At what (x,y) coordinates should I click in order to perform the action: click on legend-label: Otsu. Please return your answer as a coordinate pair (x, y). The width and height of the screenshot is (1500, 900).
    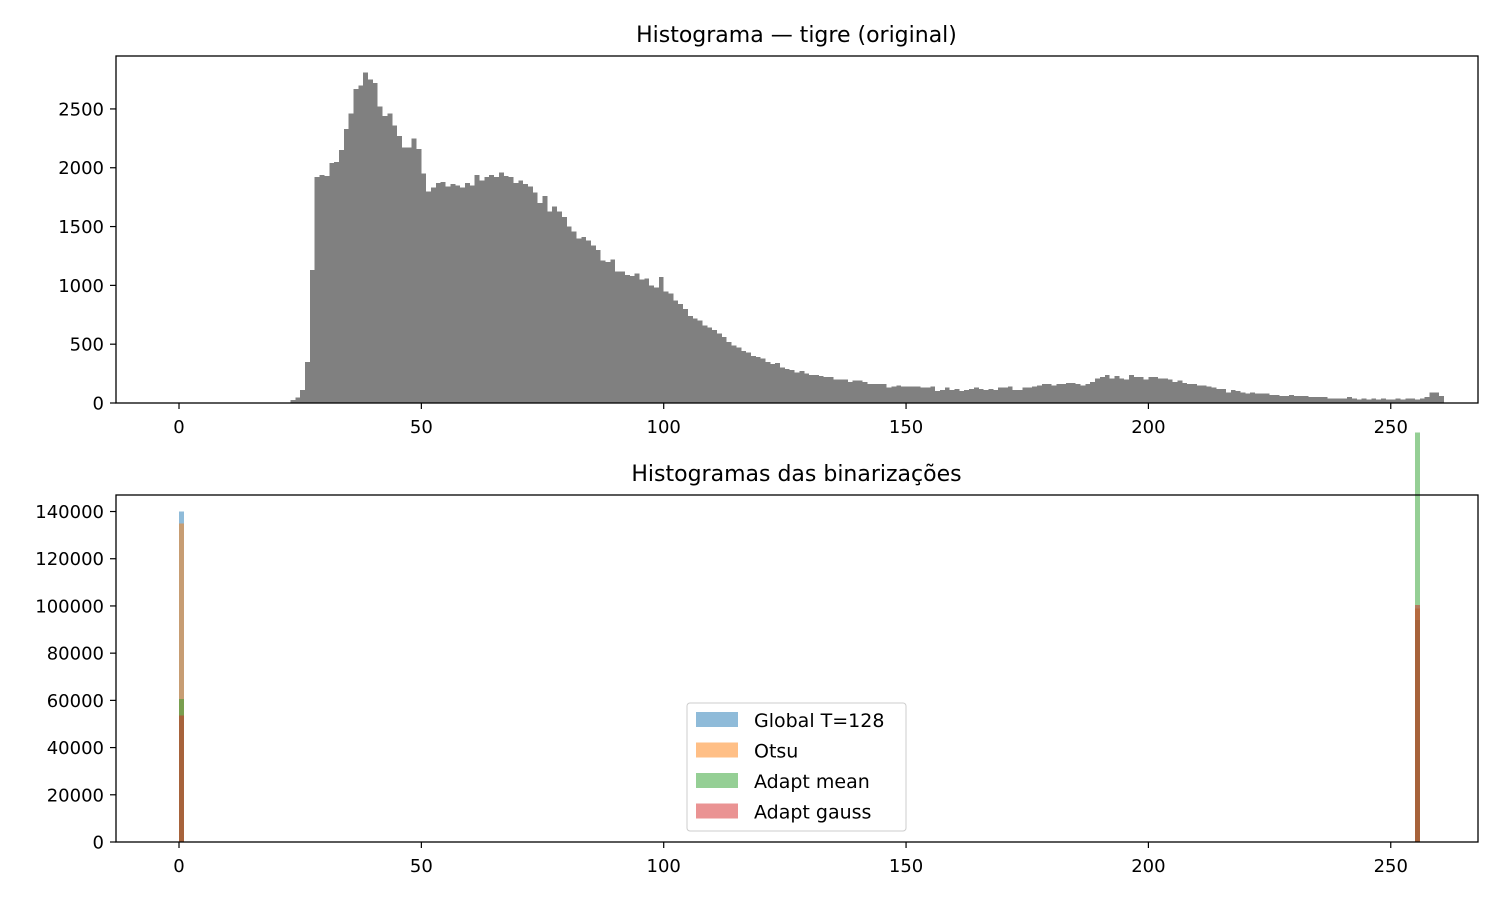
    Looking at the image, I should click on (776, 752).